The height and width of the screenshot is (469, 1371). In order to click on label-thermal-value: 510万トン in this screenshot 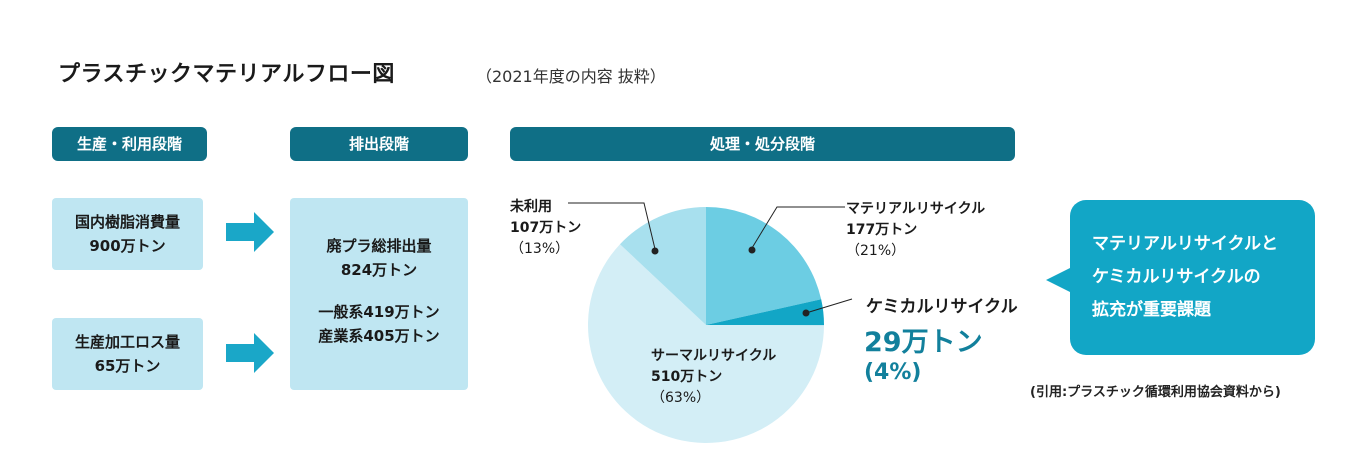, I will do `click(687, 377)`.